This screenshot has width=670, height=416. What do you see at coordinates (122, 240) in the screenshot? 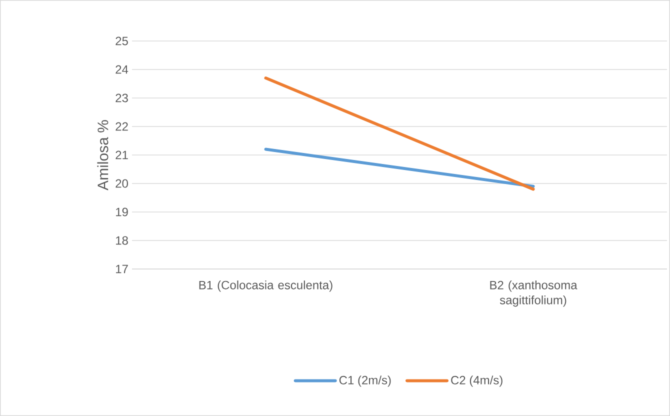
I see `y-tick-label: 18` at bounding box center [122, 240].